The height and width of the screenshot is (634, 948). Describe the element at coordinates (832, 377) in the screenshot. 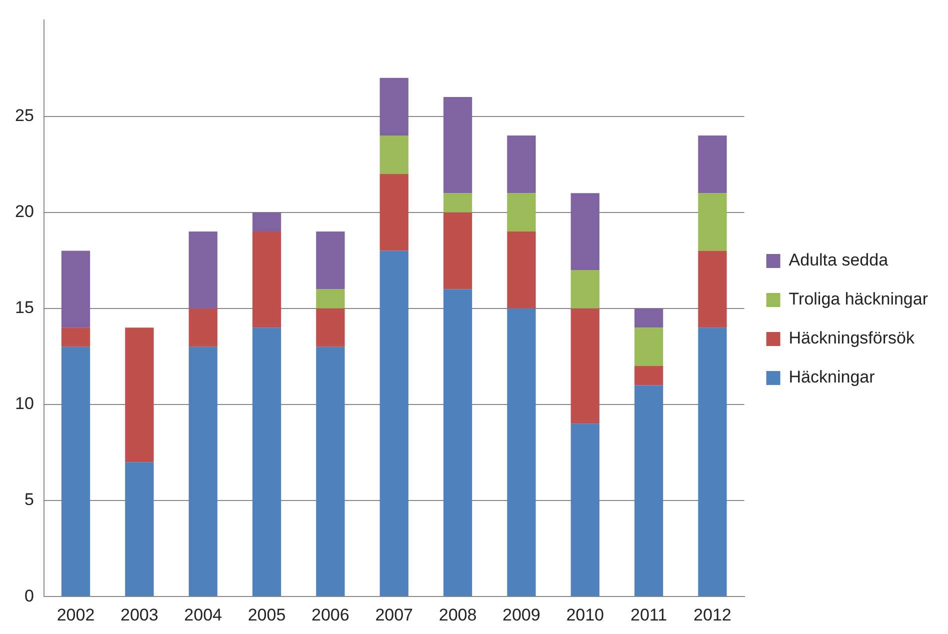

I see `legend-label: Häckningar` at that location.